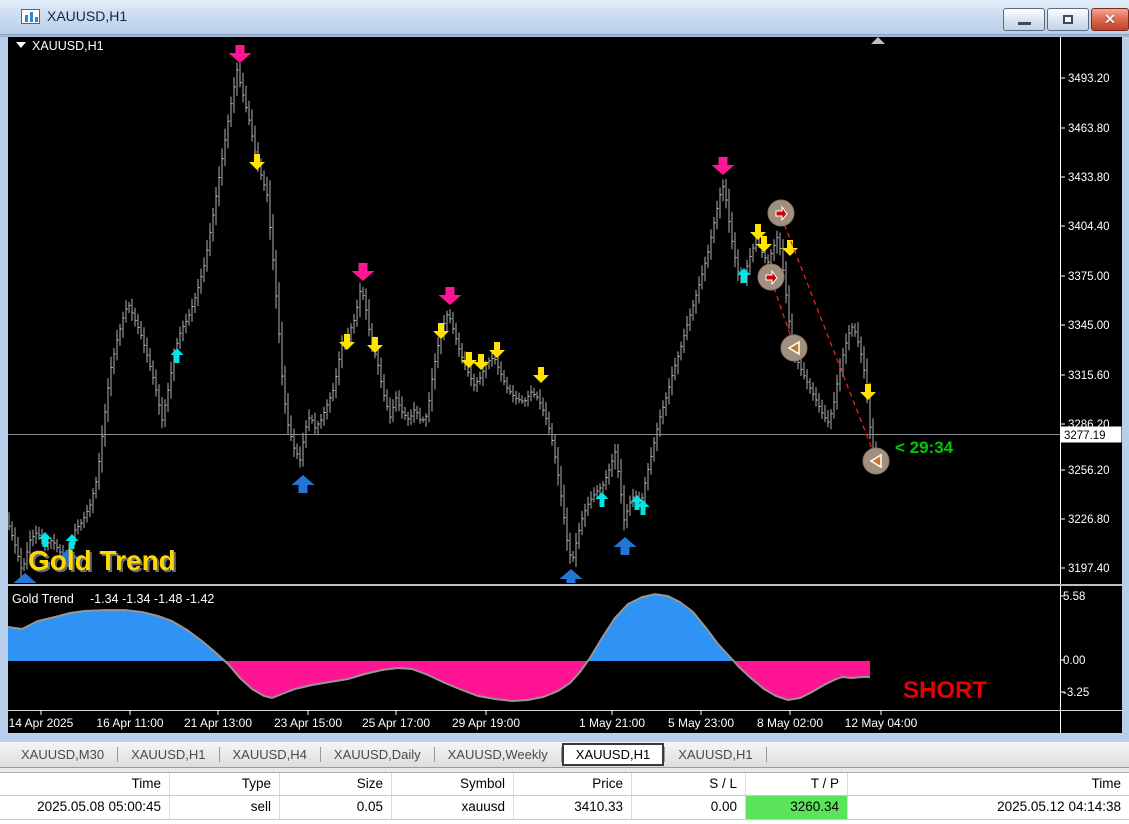 The image size is (1129, 824). Describe the element at coordinates (797, 807) in the screenshot. I see `trade-cell-tp: 3260.34` at that location.